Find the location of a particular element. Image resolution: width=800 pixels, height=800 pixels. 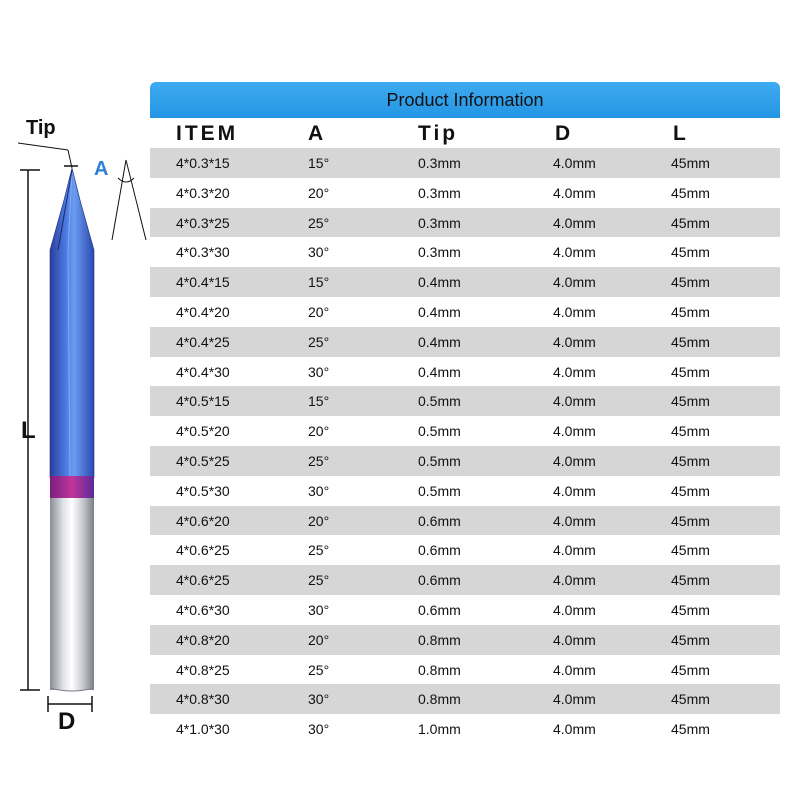

table-row: 4*0.4*25 25° 0.4mm 4.0mm 45mm is located at coordinates (465, 341).